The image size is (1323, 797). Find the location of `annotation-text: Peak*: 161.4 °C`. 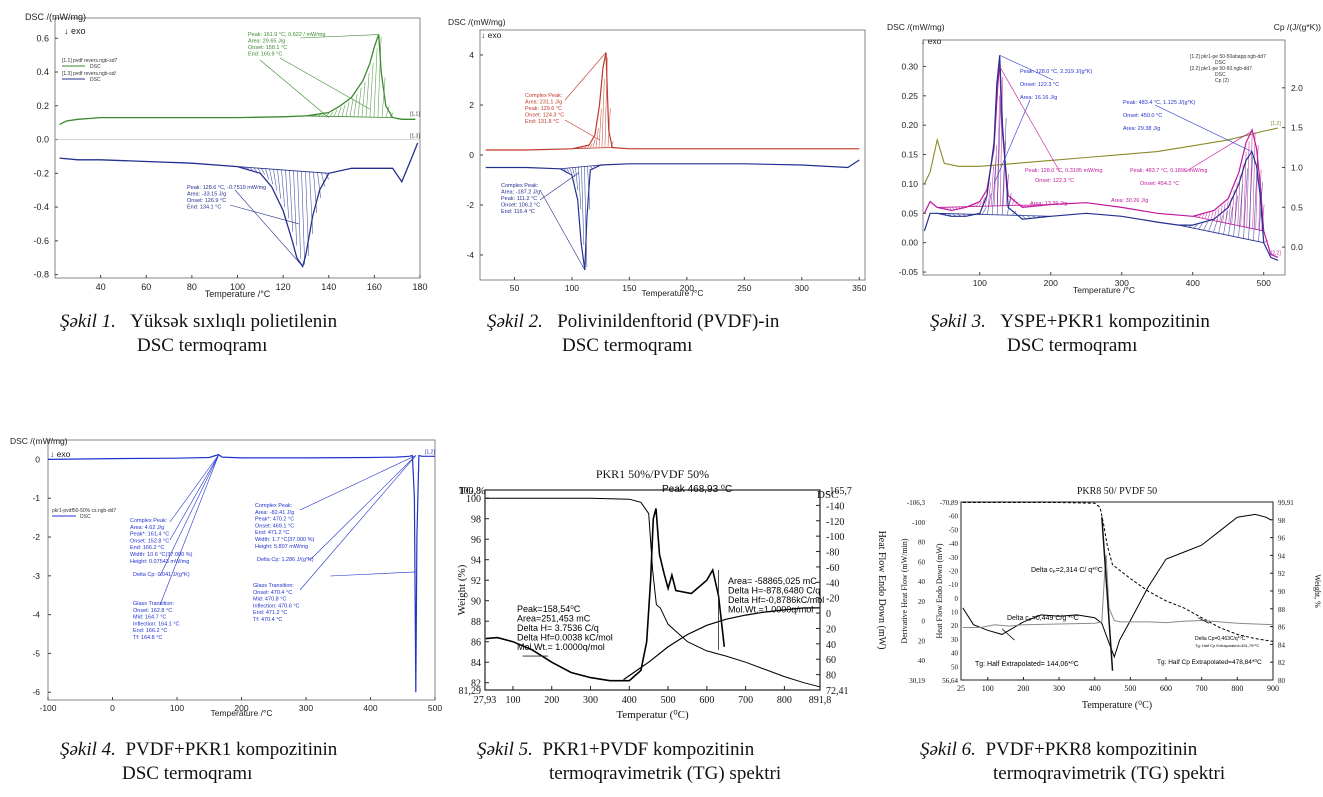

annotation-text: Peak*: 161.4 °C is located at coordinates (149, 535).